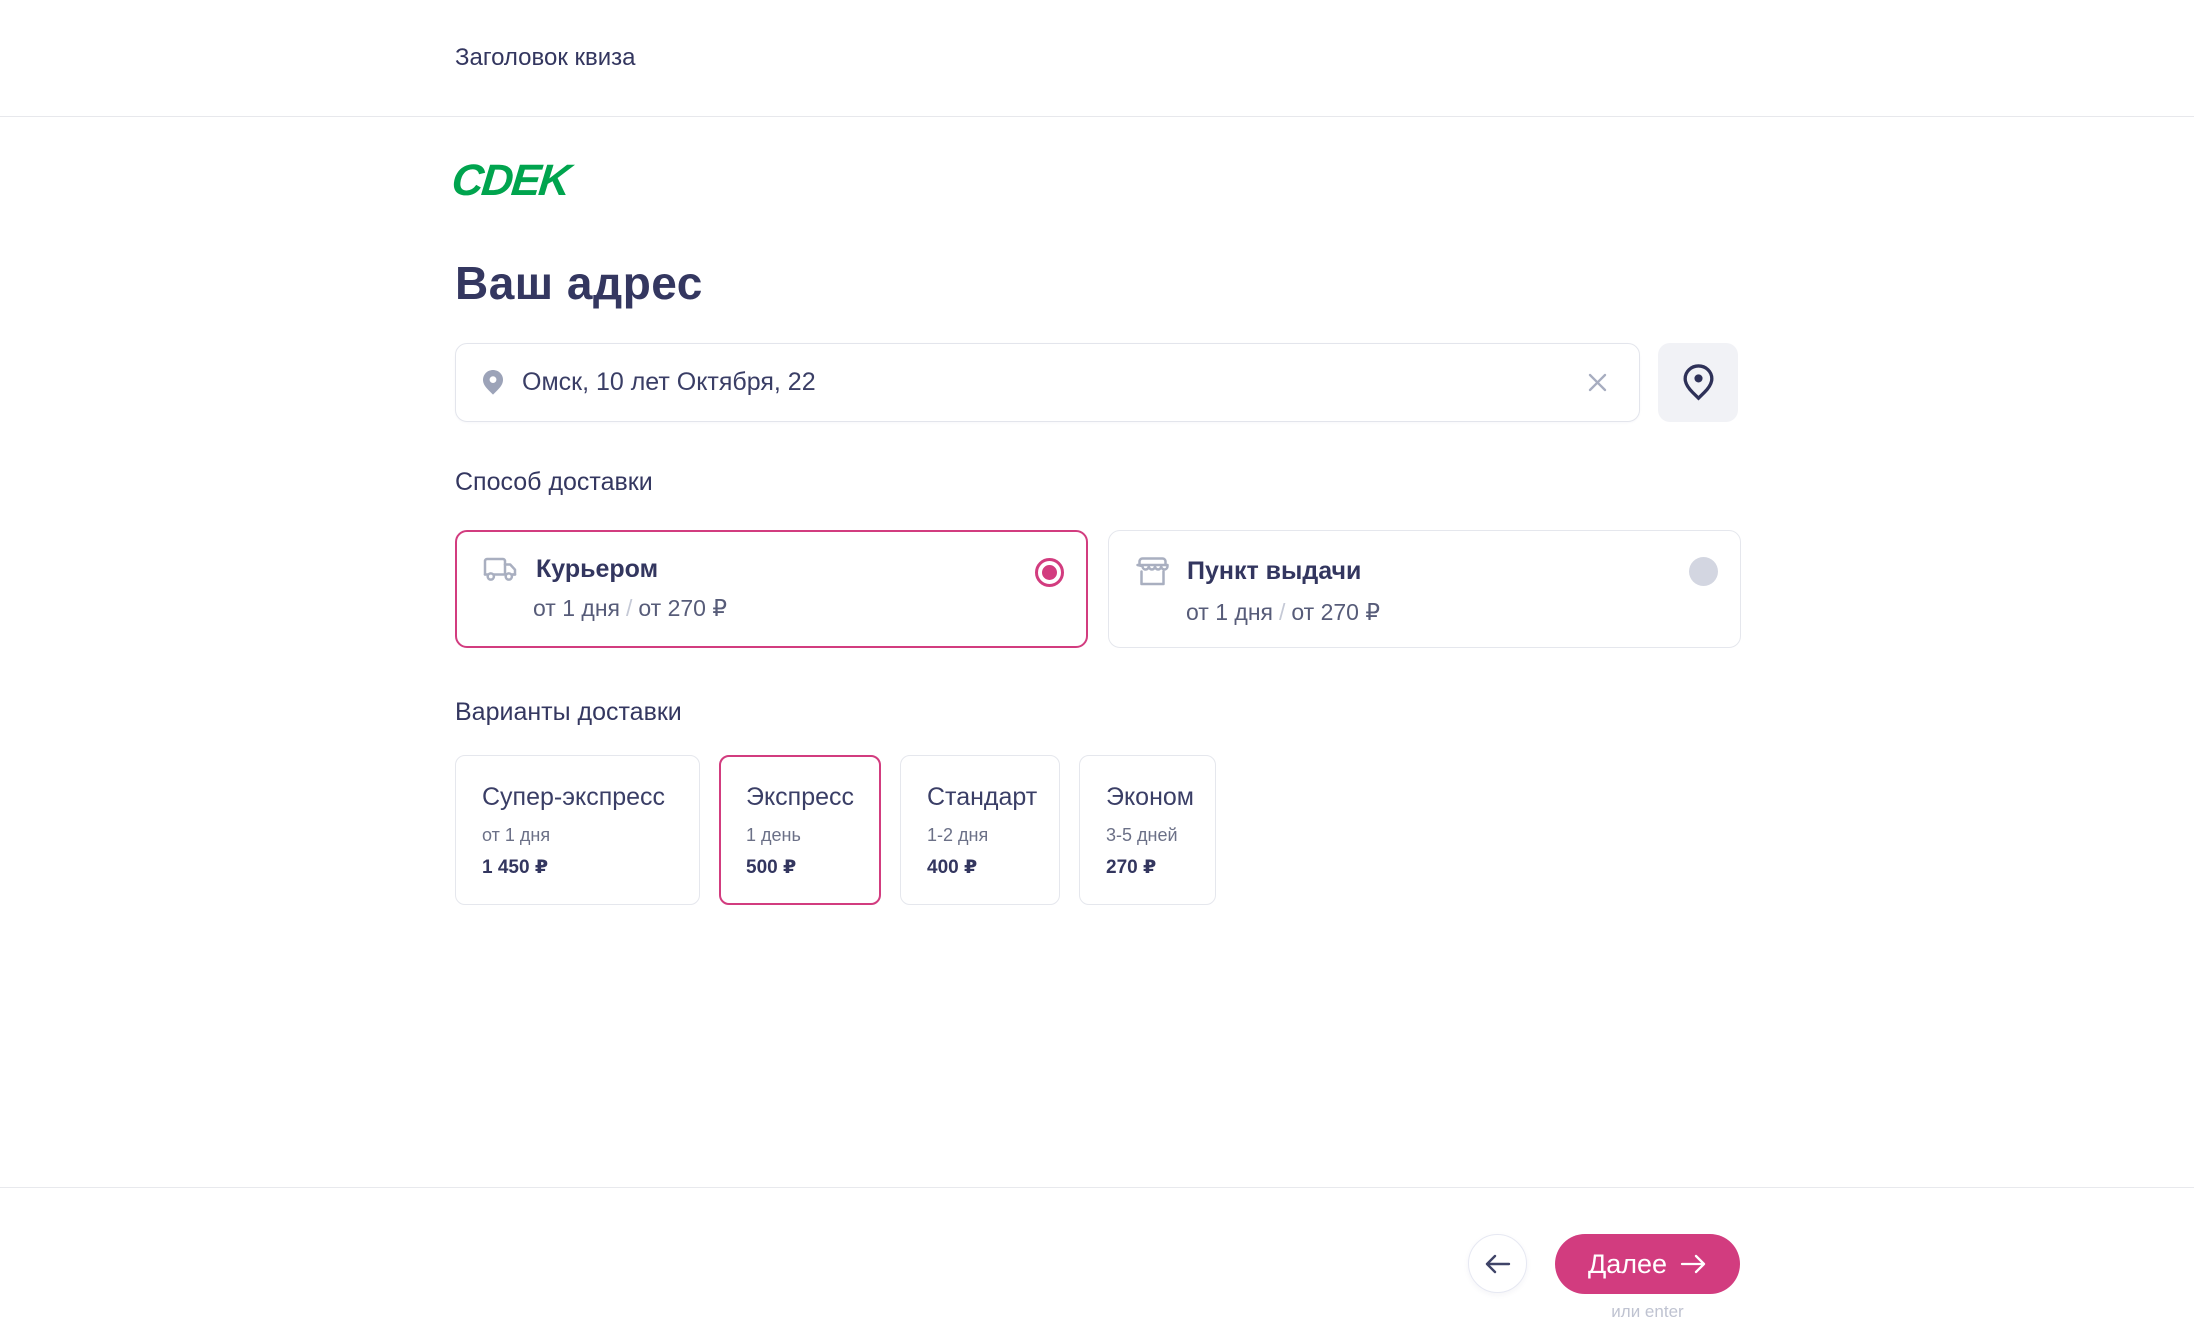 The height and width of the screenshot is (1340, 2194). I want to click on variant-card-express: Экспресс 1 день 500 ₽, so click(800, 830).